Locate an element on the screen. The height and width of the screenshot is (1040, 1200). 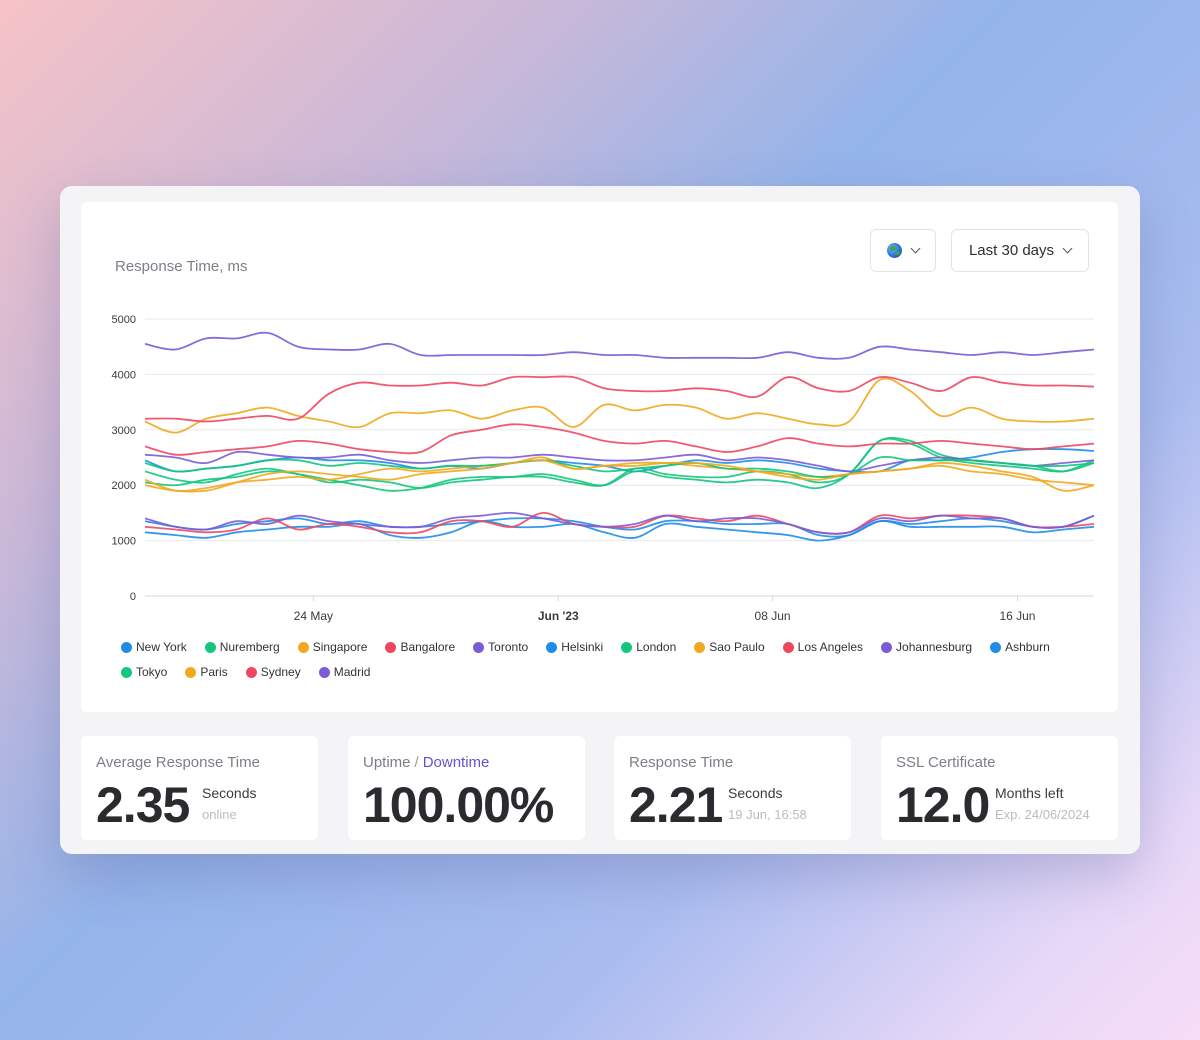
stat-sub: online is located at coordinates (219, 814).